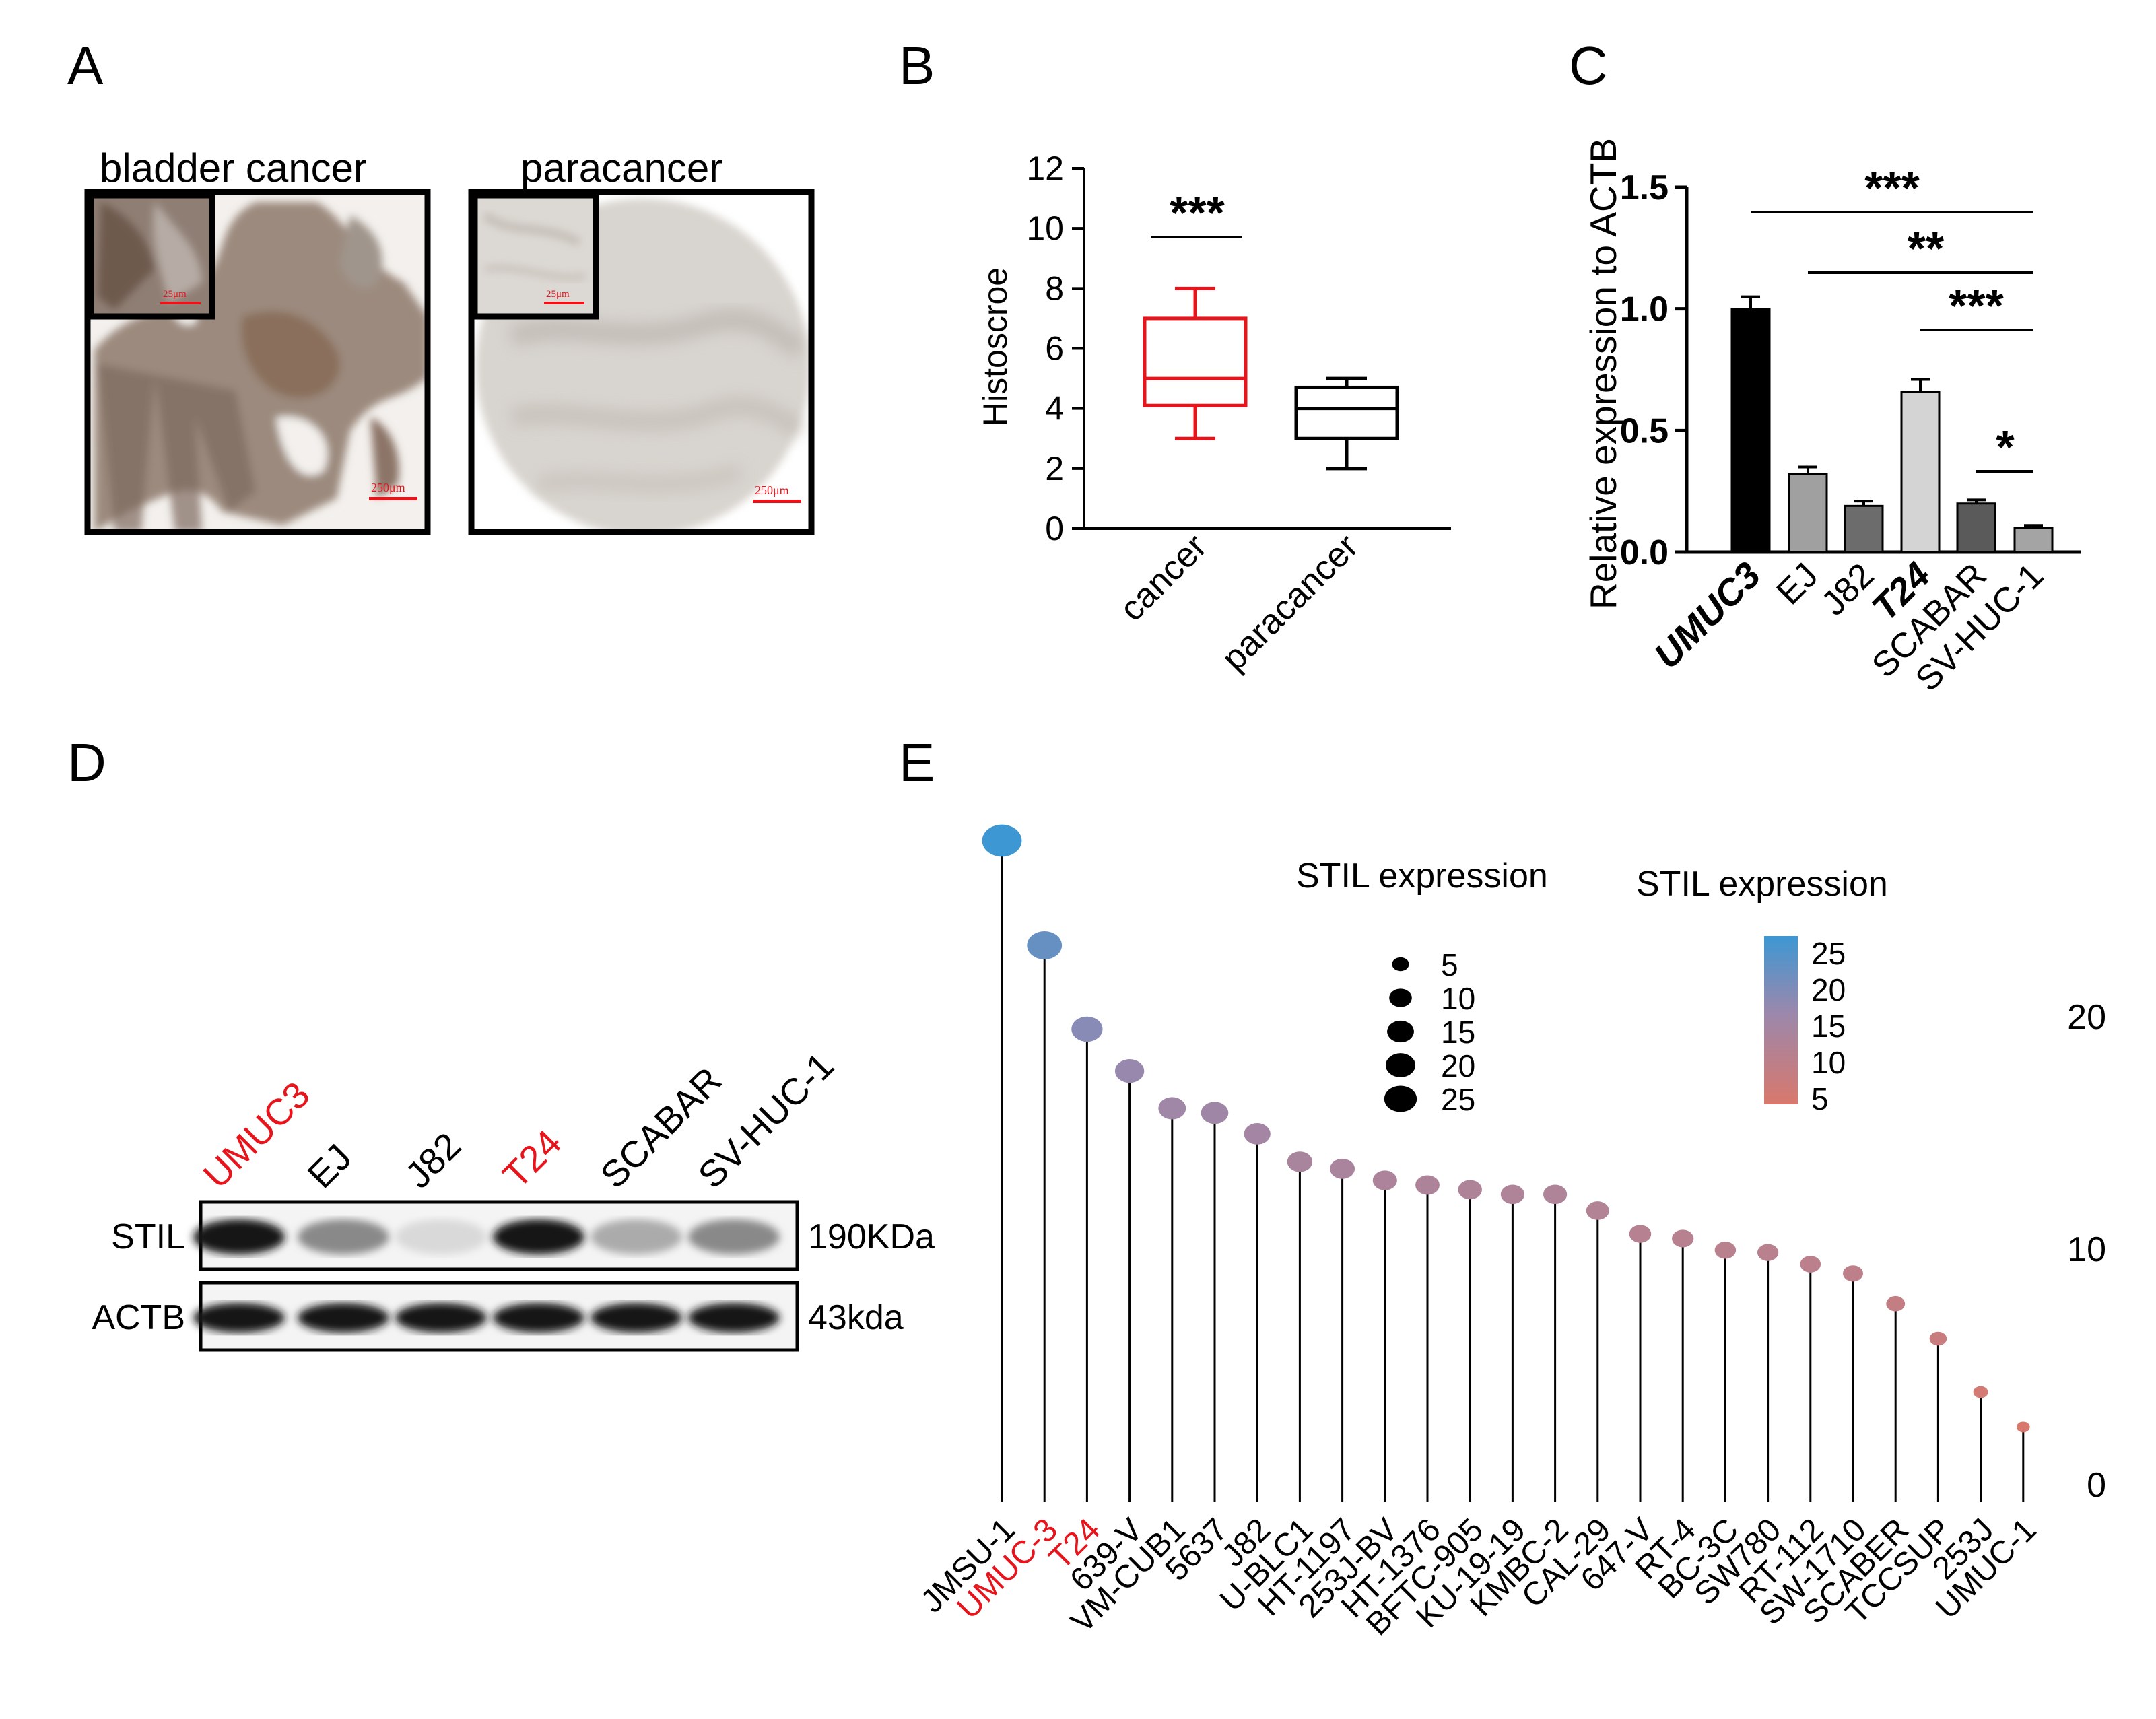 This screenshot has width=2156, height=1719. What do you see at coordinates (85, 66) in the screenshot?
I see `panel-label-a: A` at bounding box center [85, 66].